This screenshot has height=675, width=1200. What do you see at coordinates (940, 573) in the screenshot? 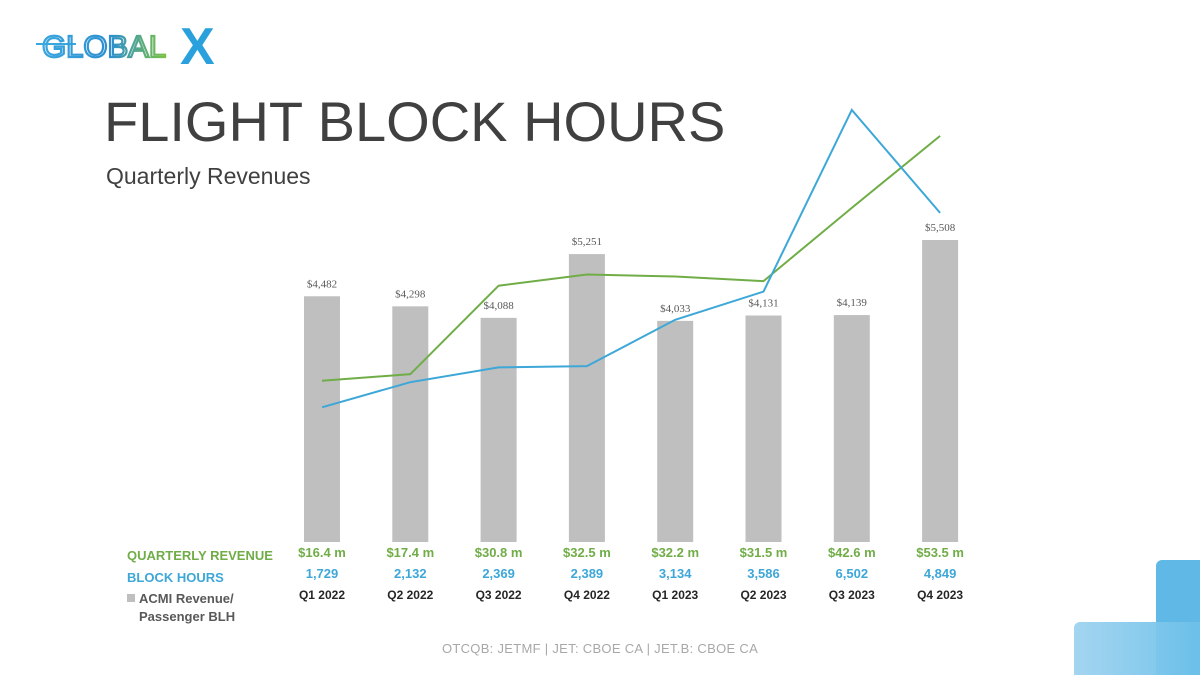
I see `block-hours-value-7: 4,849` at bounding box center [940, 573].